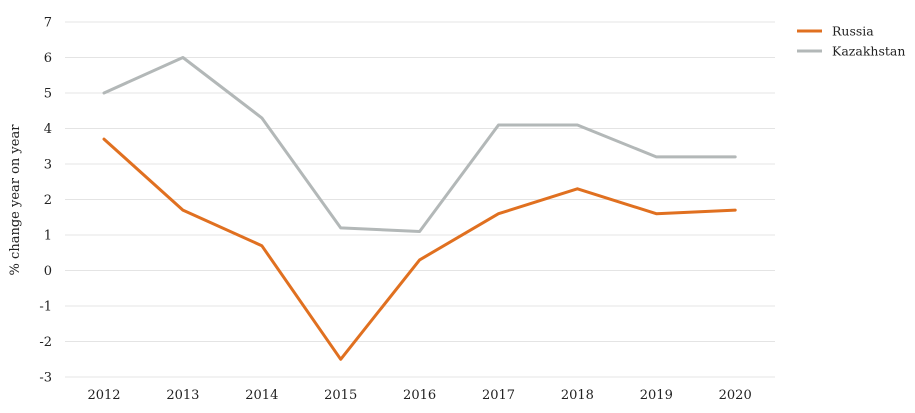 Image resolution: width=915 pixels, height=413 pixels. I want to click on x-tick-label: 2016, so click(419, 395).